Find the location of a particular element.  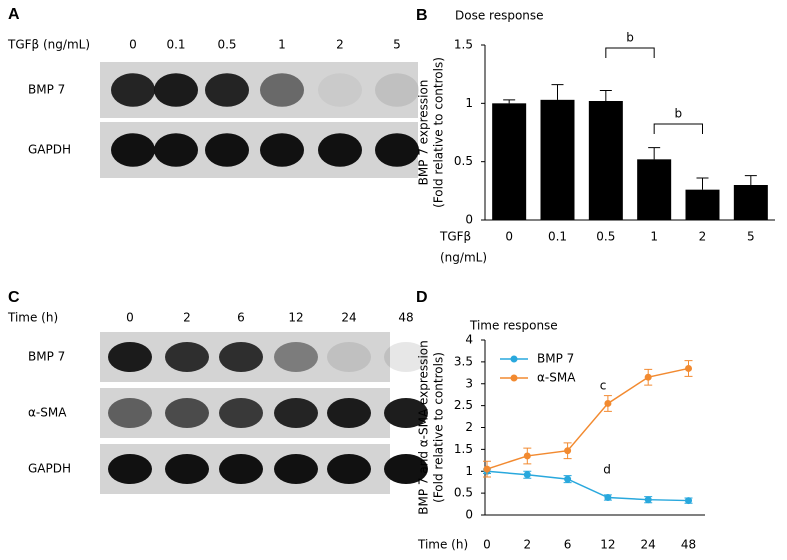

y-tick-label: 4 is located at coordinates (469, 340).